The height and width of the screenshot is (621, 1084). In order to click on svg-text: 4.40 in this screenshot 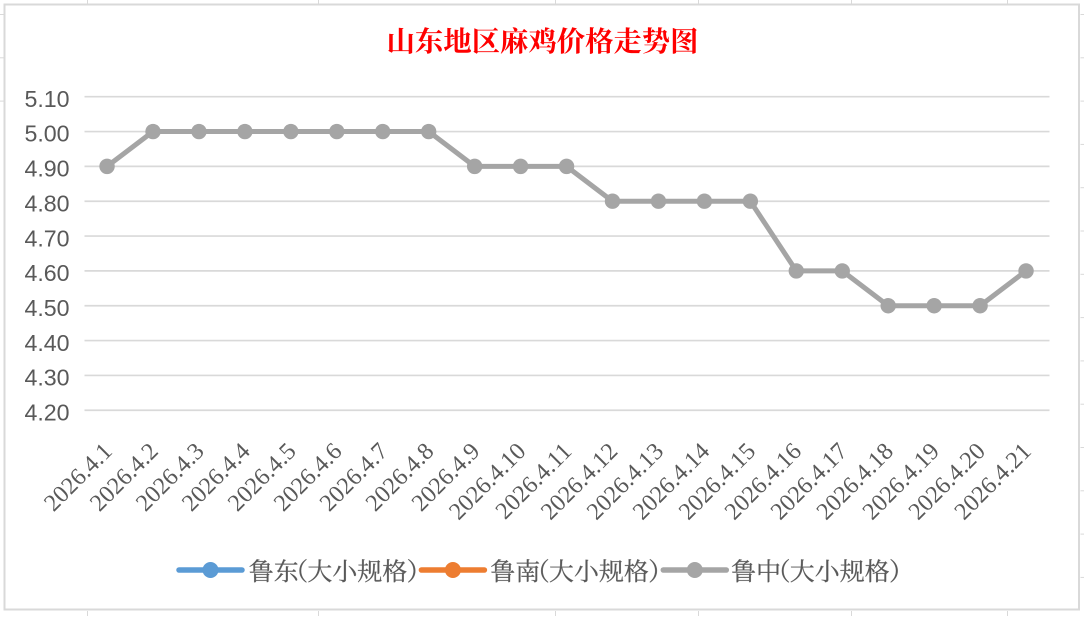, I will do `click(46, 343)`.